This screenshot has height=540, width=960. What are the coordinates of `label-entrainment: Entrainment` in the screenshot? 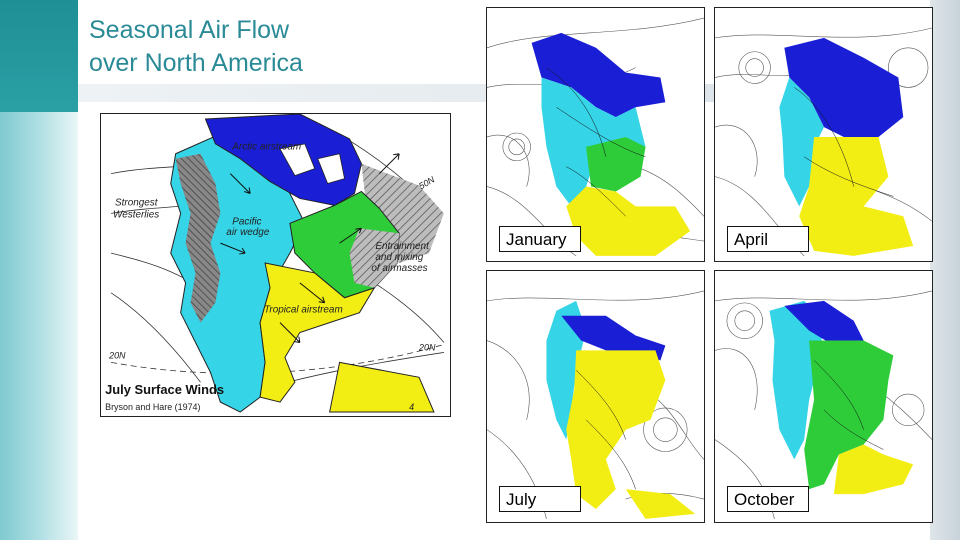 It's located at (402, 246).